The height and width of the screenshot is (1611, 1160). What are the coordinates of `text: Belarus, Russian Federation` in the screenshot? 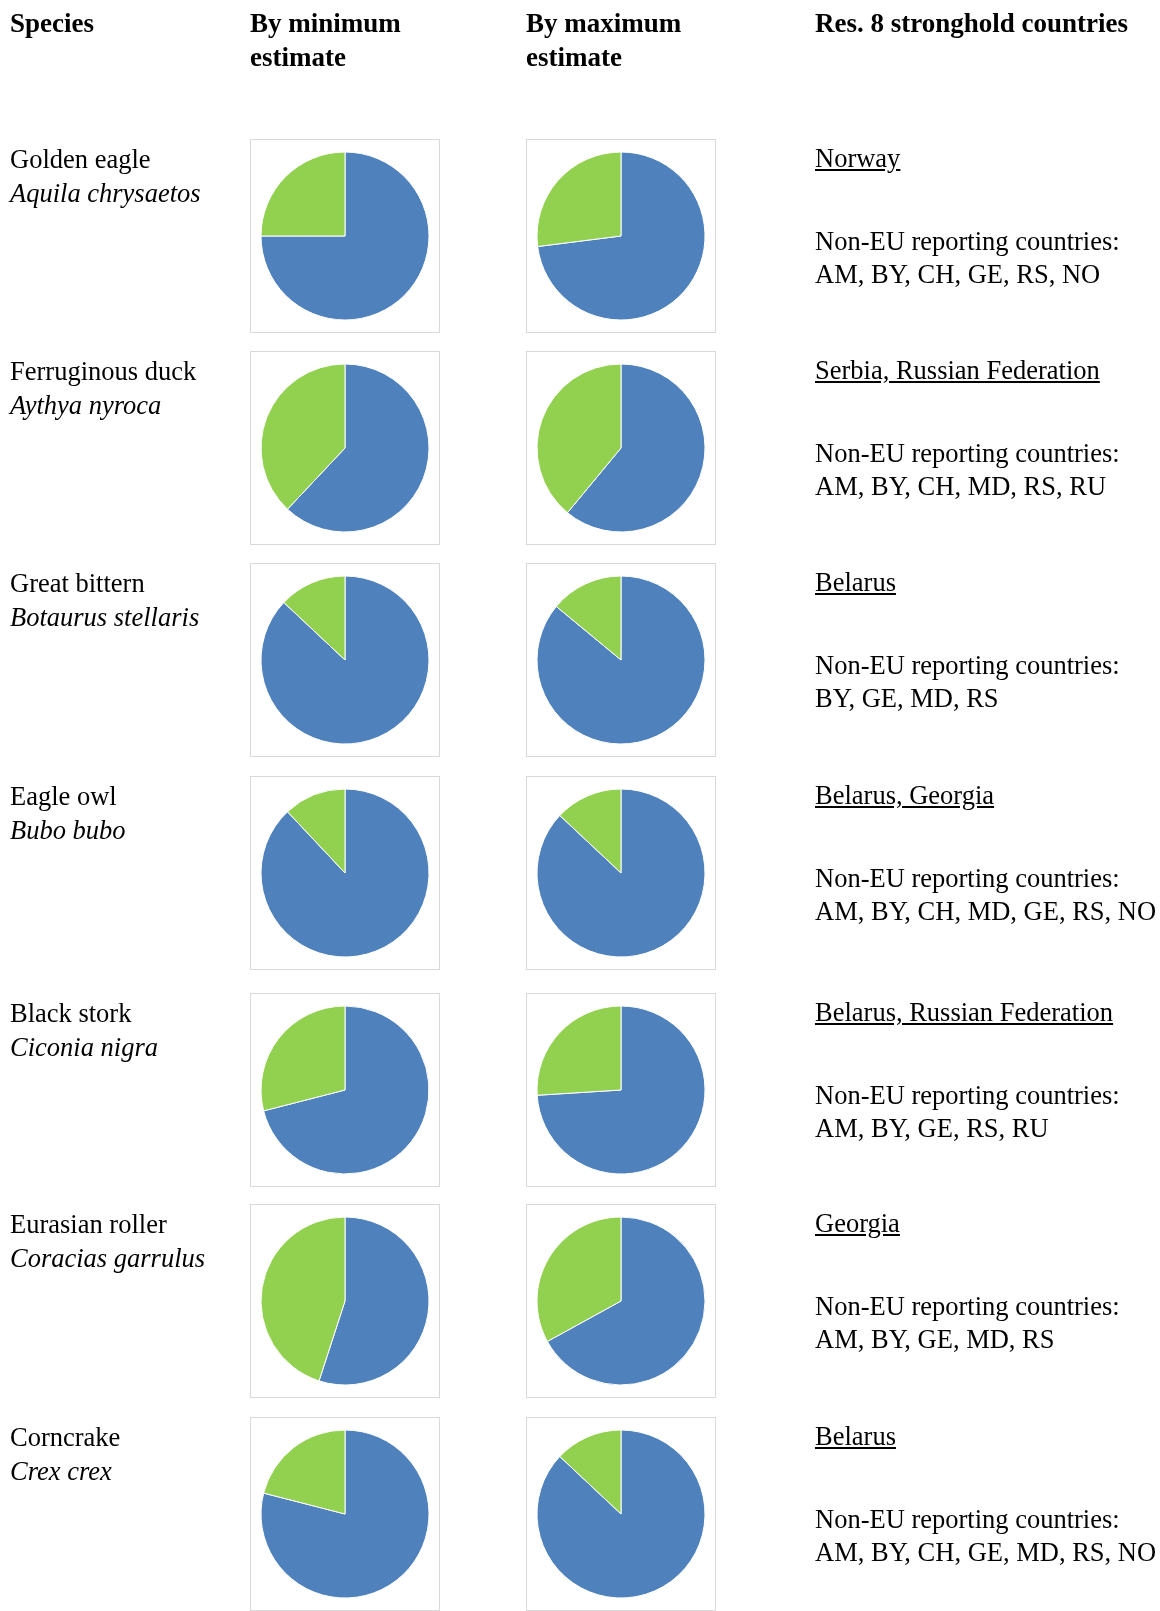 It's located at (965, 1012).